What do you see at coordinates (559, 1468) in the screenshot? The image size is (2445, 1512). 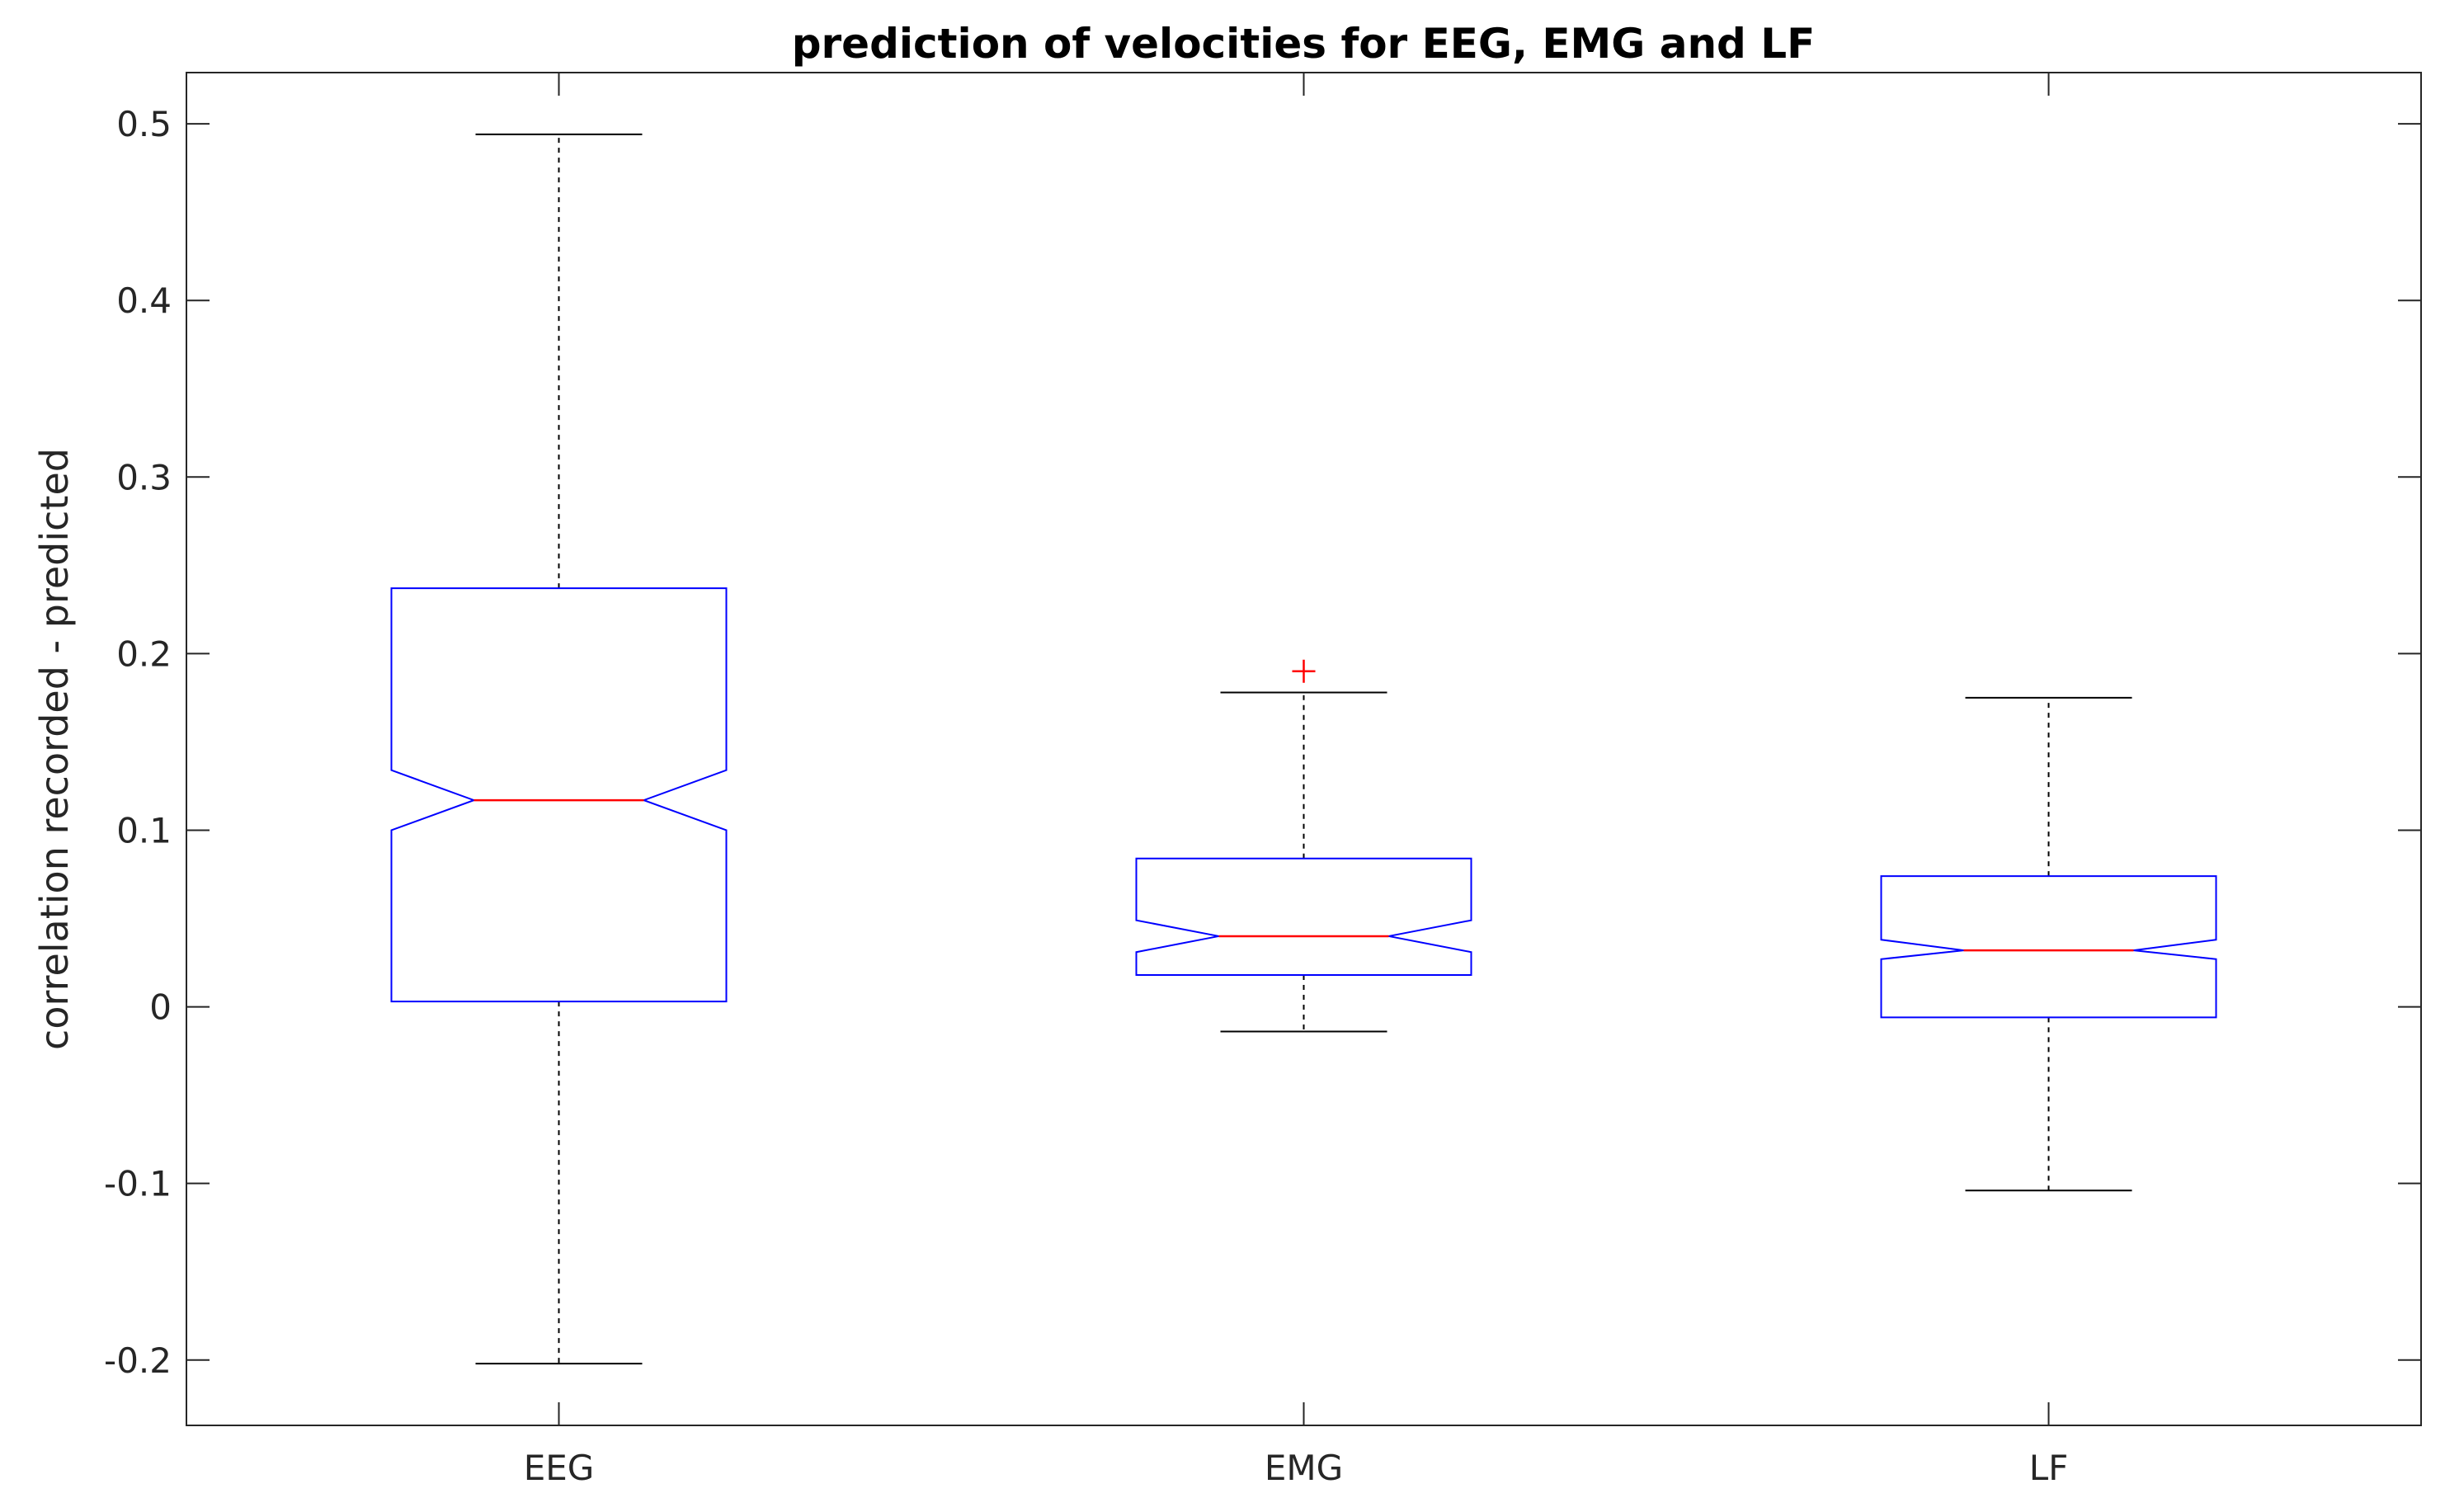 I see `x-tick-label: EEG` at bounding box center [559, 1468].